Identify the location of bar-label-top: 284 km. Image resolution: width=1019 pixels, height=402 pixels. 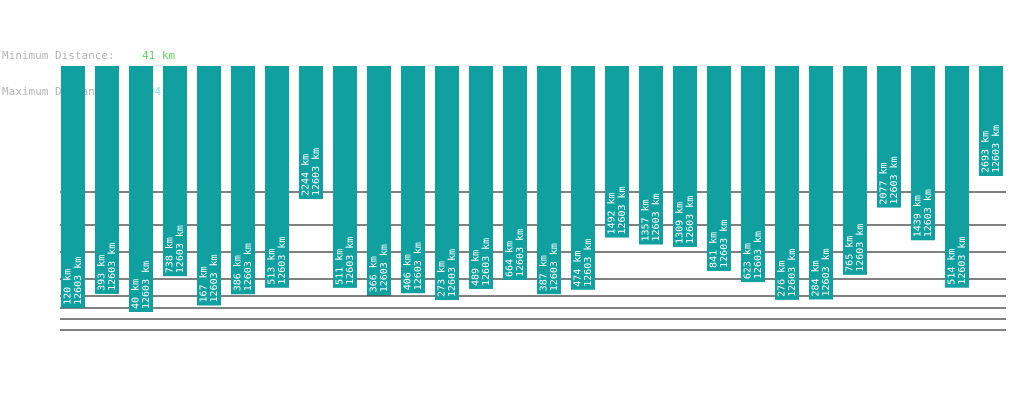
(816, 278).